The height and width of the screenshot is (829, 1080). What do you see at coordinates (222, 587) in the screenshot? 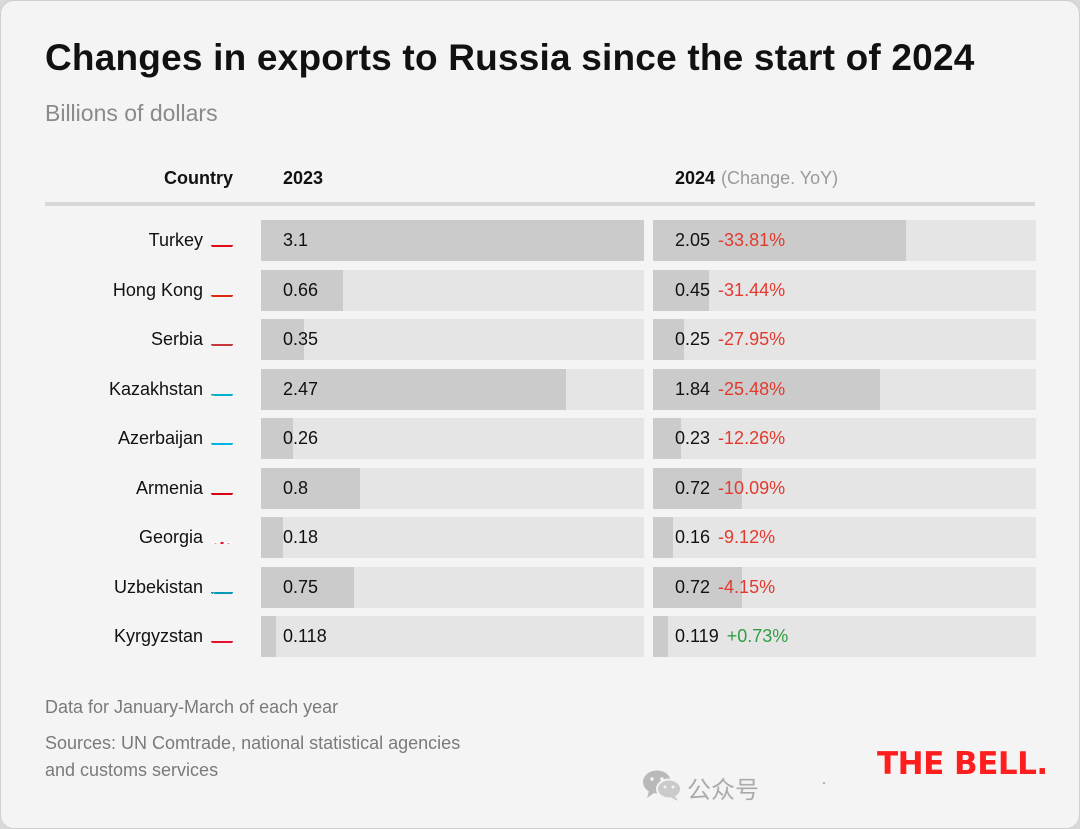
I see `uzbekistan-flag-icon` at bounding box center [222, 587].